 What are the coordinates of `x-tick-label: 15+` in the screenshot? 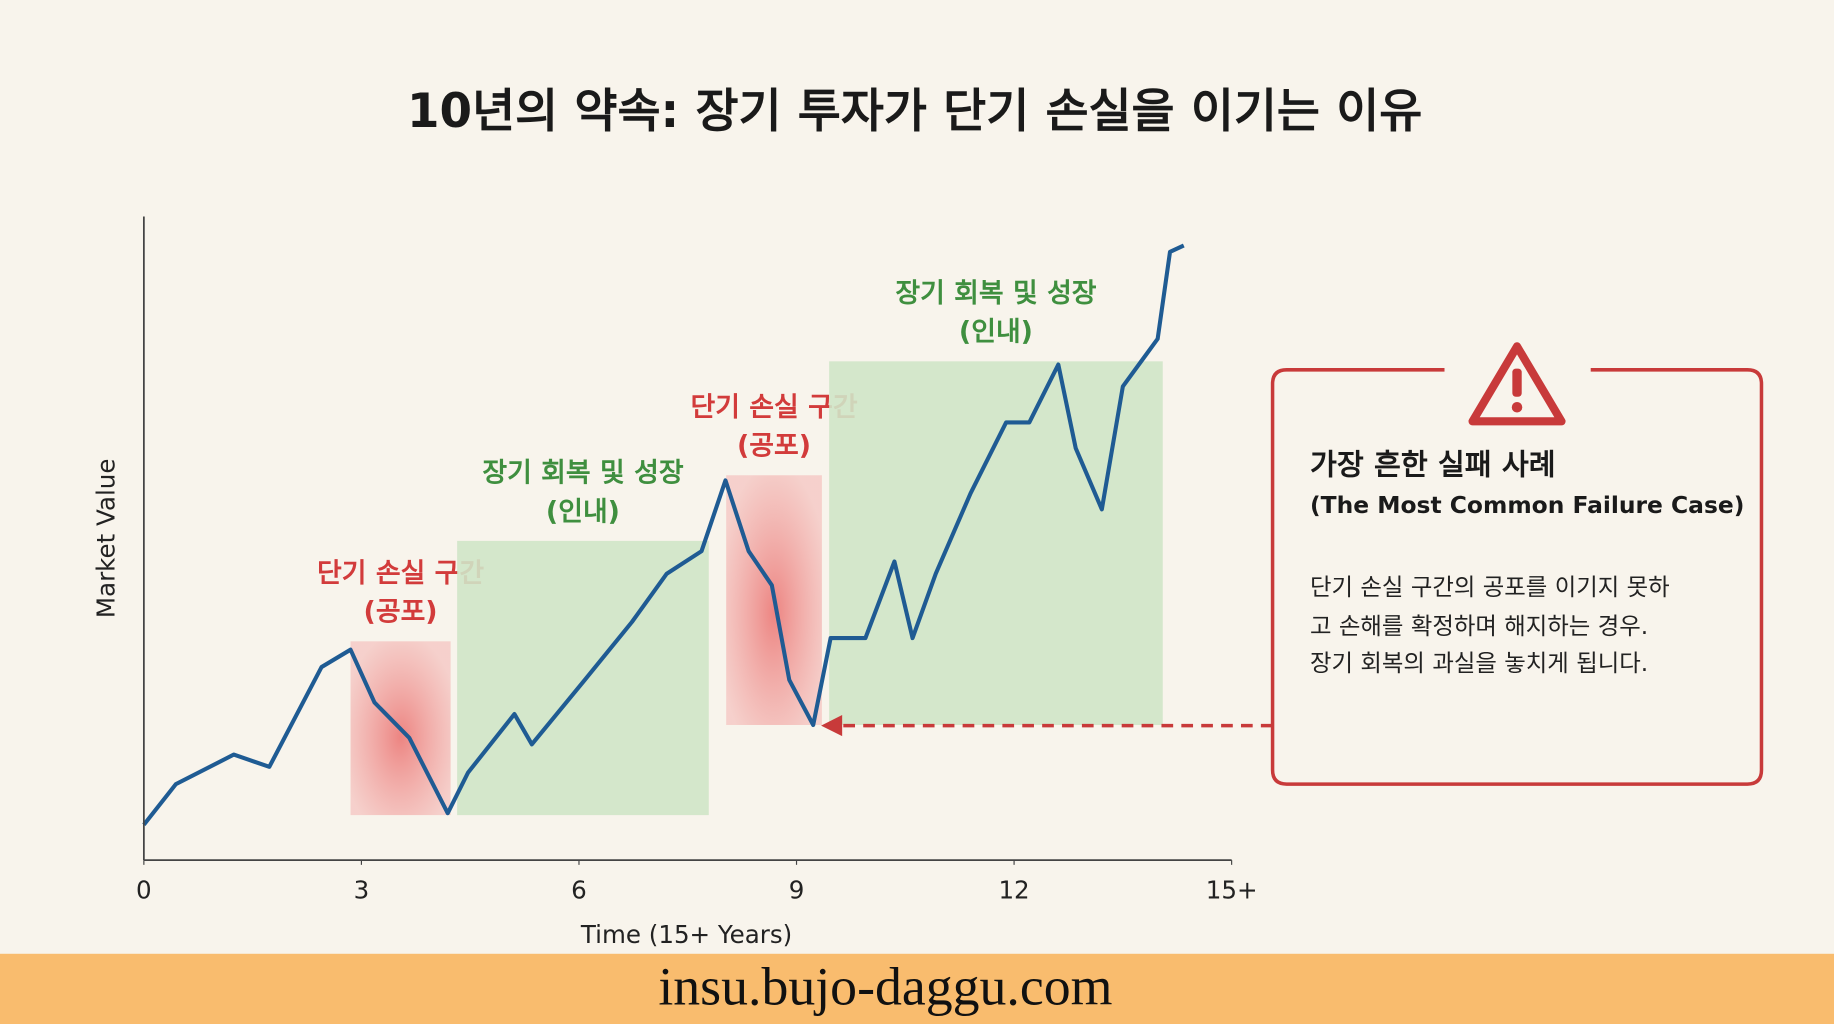 It's located at (1232, 890).